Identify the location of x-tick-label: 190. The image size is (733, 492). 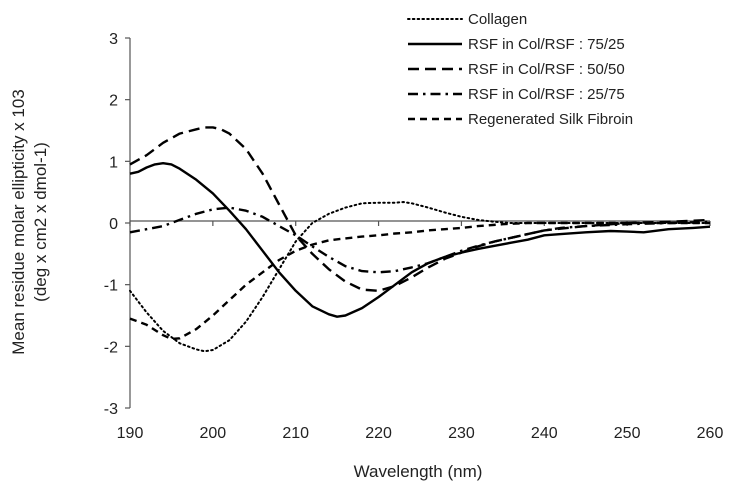
(130, 433).